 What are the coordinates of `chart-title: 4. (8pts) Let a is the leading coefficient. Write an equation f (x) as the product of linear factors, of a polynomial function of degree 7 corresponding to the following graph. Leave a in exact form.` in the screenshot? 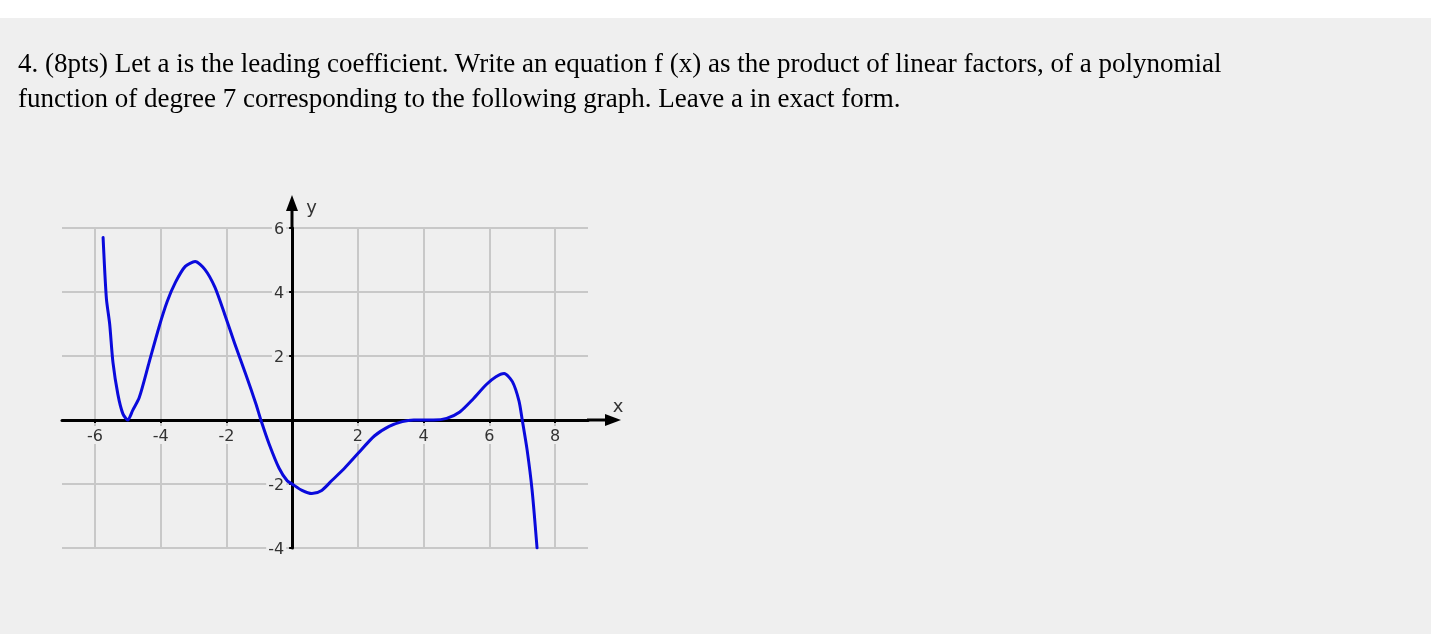 It's located at (620, 81).